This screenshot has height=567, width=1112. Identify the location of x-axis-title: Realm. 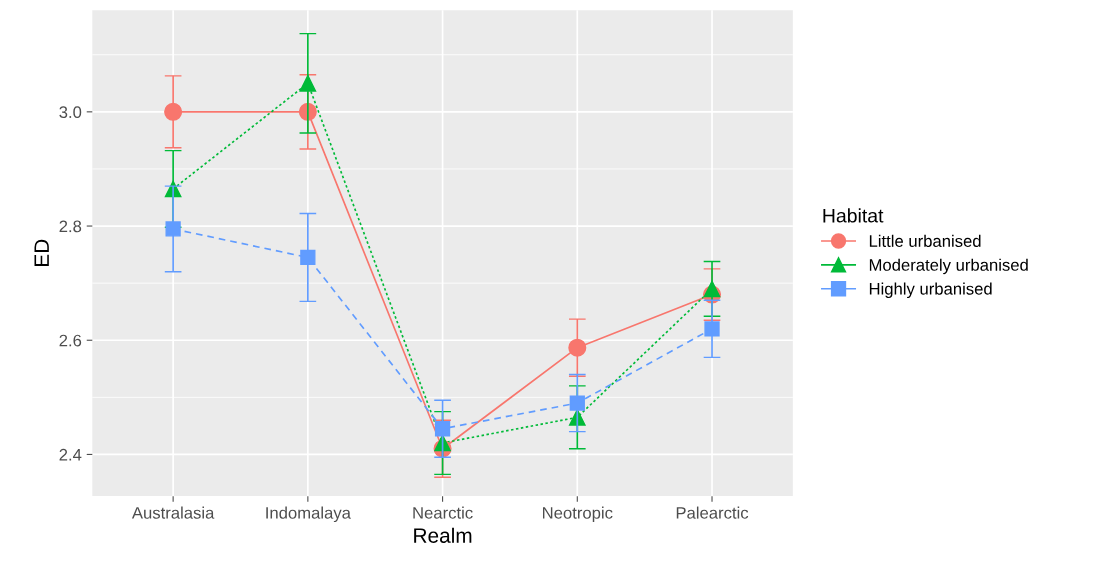
(443, 535).